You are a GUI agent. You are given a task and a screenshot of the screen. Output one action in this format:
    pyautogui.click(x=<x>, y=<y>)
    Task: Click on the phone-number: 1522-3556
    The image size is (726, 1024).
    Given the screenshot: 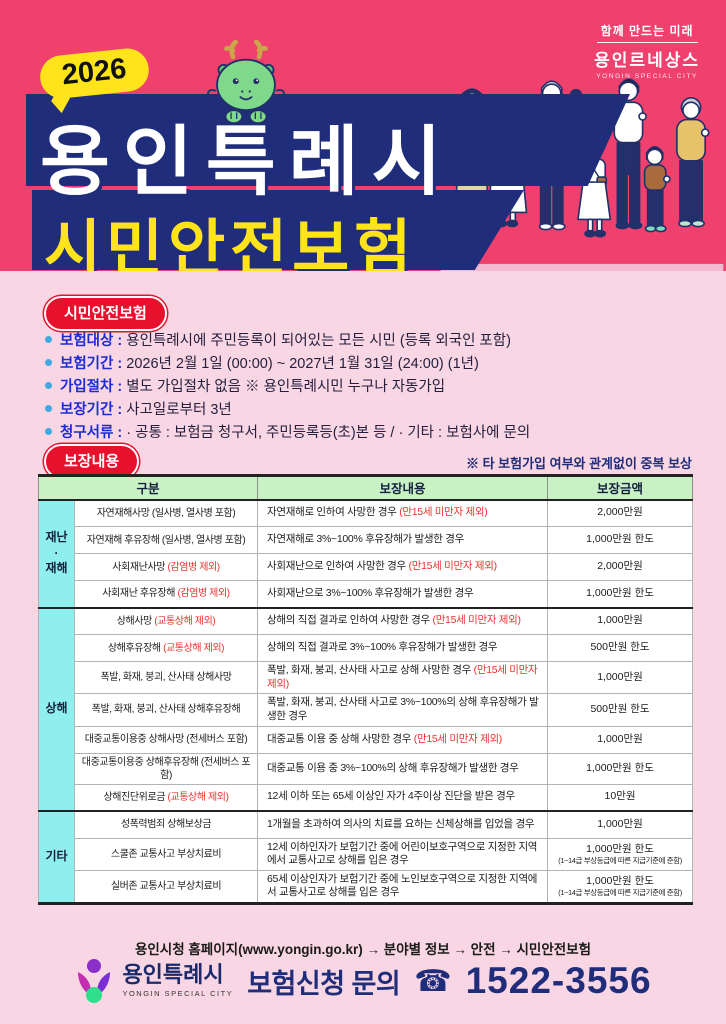 What is the action you would take?
    pyautogui.click(x=558, y=980)
    